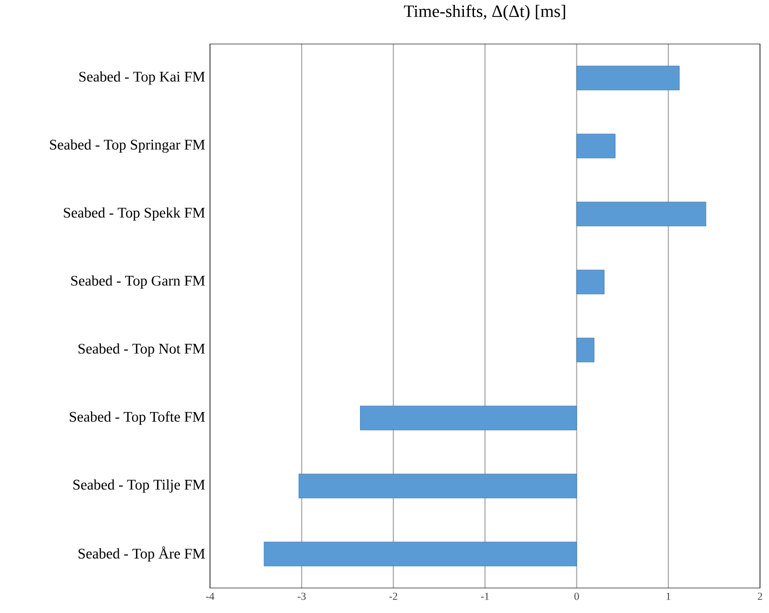  Describe the element at coordinates (134, 214) in the screenshot. I see `y-tick-label: Seabed - Top Spekk FM` at that location.